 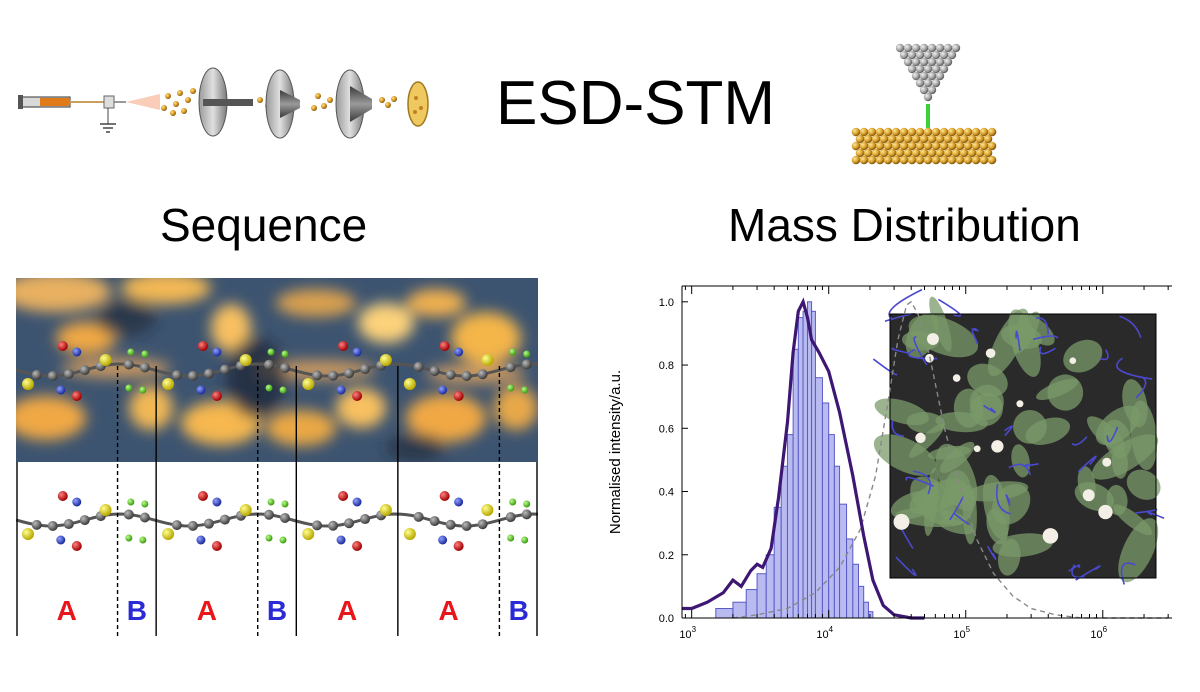 What do you see at coordinates (904, 225) in the screenshot?
I see `mass-distribution-title: Mass Distribution` at bounding box center [904, 225].